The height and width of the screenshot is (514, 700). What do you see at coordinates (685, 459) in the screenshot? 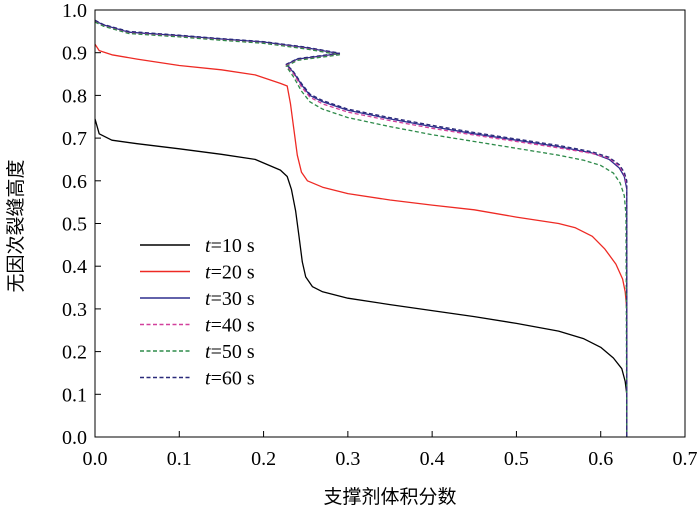
I see `x-tick-label: 0.7` at bounding box center [685, 459].